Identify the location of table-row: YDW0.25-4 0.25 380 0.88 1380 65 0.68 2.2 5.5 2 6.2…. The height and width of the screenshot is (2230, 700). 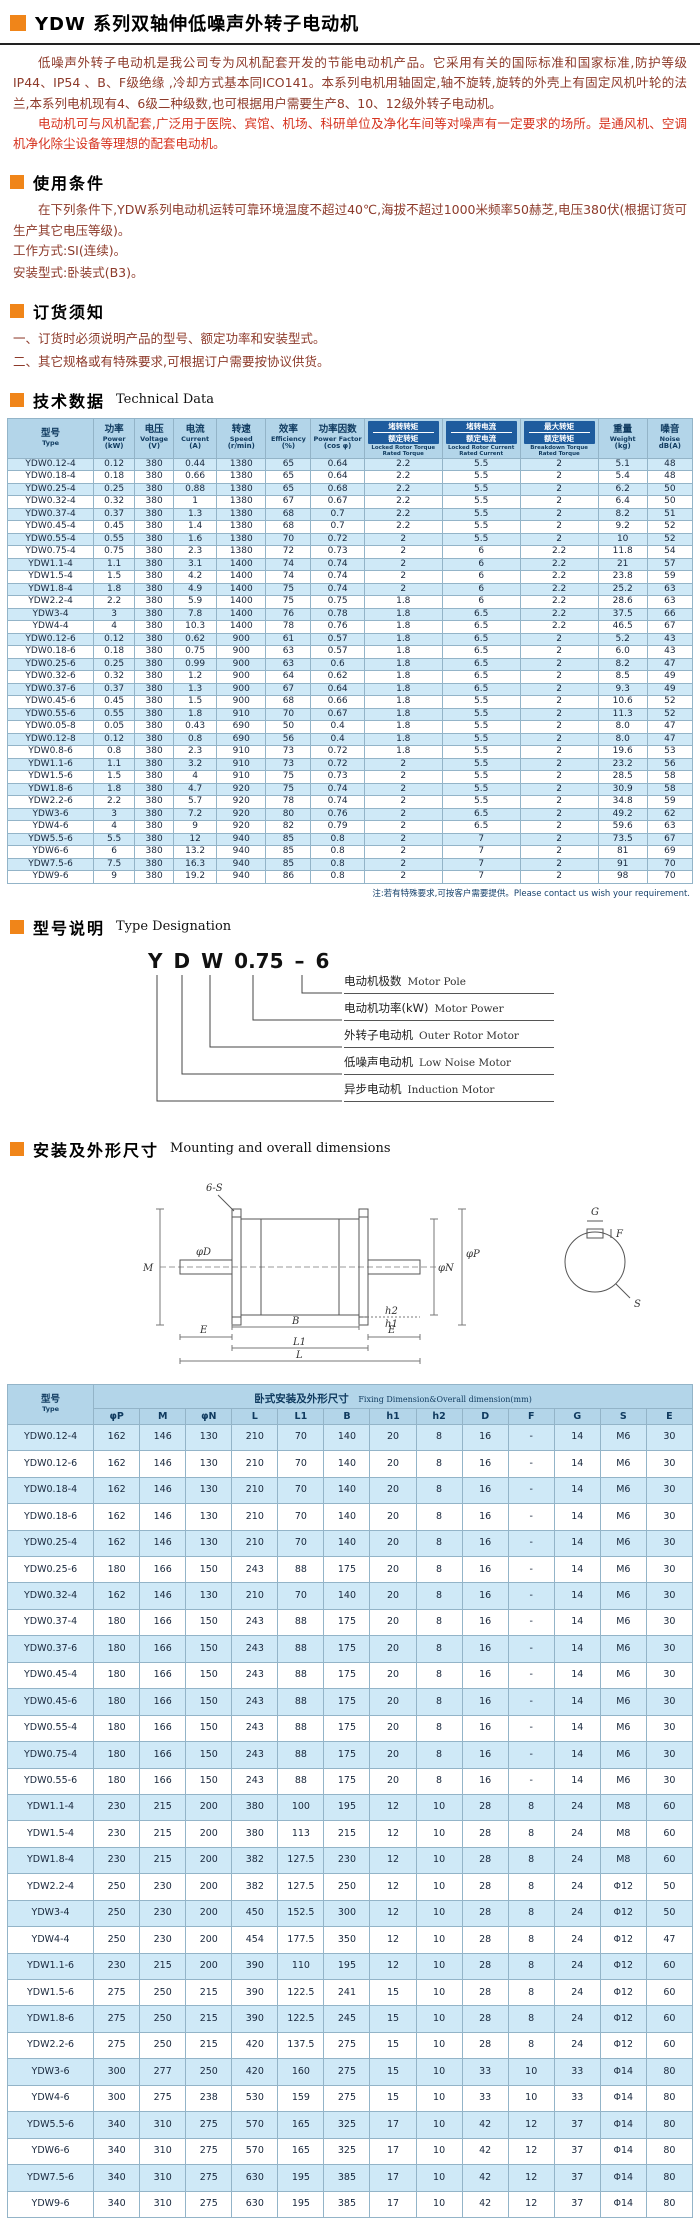
(350, 489).